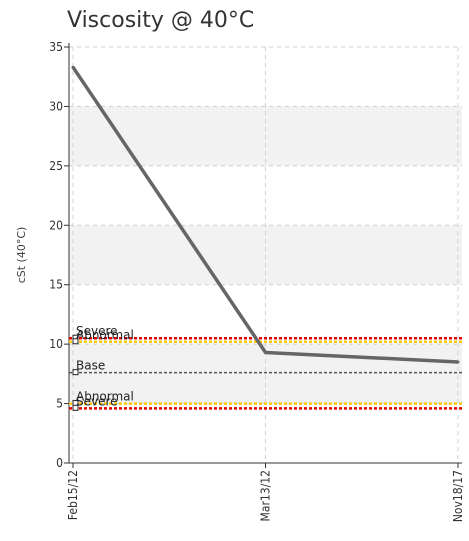 The height and width of the screenshot is (541, 469). Describe the element at coordinates (56, 255) in the screenshot. I see `y-tick-labels: 0 5 10 15 20 25 30 35` at that location.